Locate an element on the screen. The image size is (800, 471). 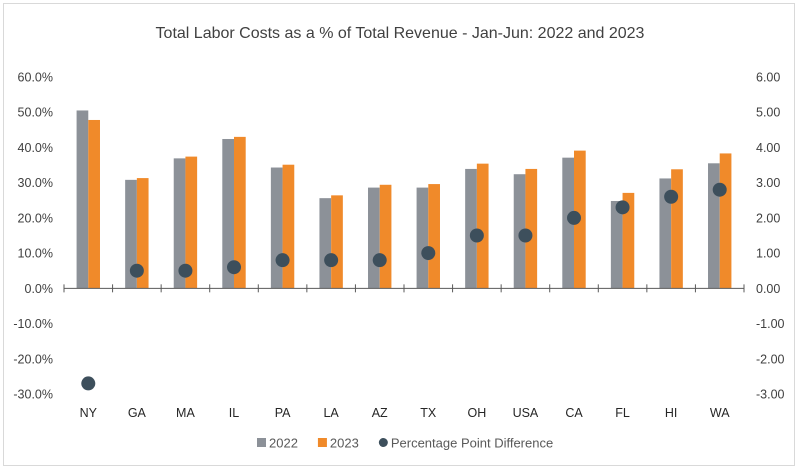
category-label: NY is located at coordinates (89, 413).